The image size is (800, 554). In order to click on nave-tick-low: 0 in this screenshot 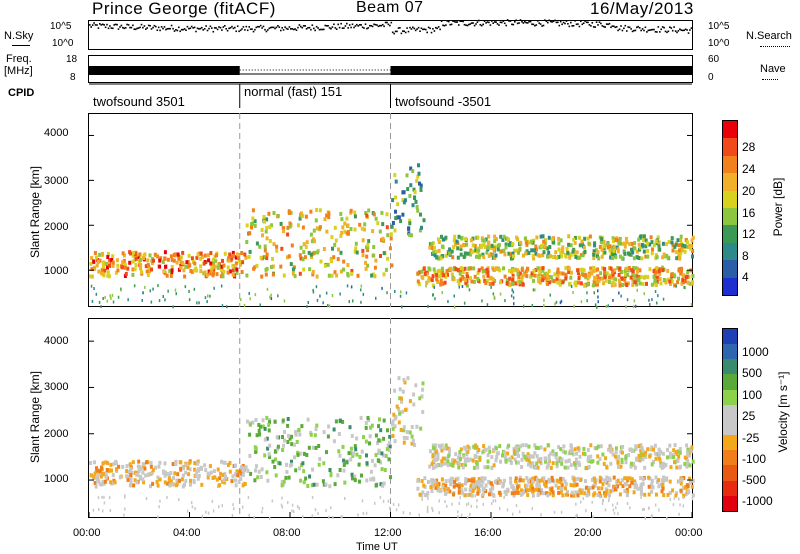, I will do `click(711, 77)`.